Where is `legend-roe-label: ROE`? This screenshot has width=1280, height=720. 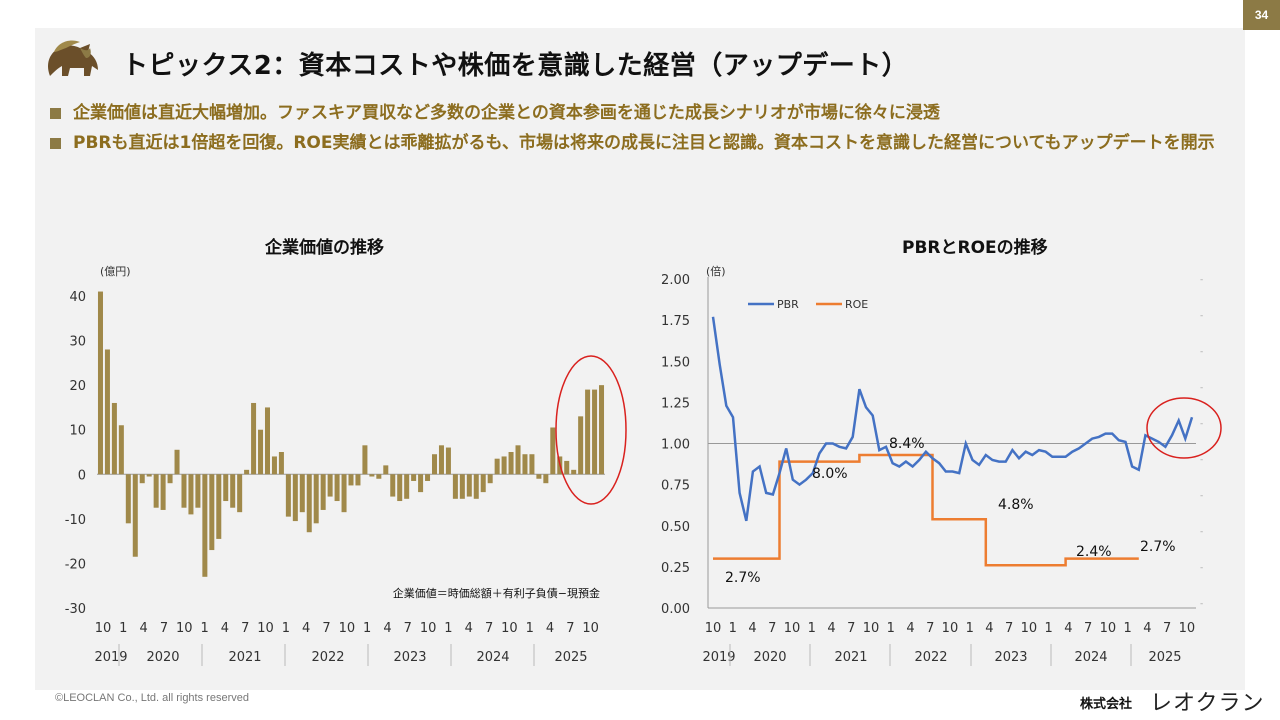 legend-roe-label: ROE is located at coordinates (856, 304).